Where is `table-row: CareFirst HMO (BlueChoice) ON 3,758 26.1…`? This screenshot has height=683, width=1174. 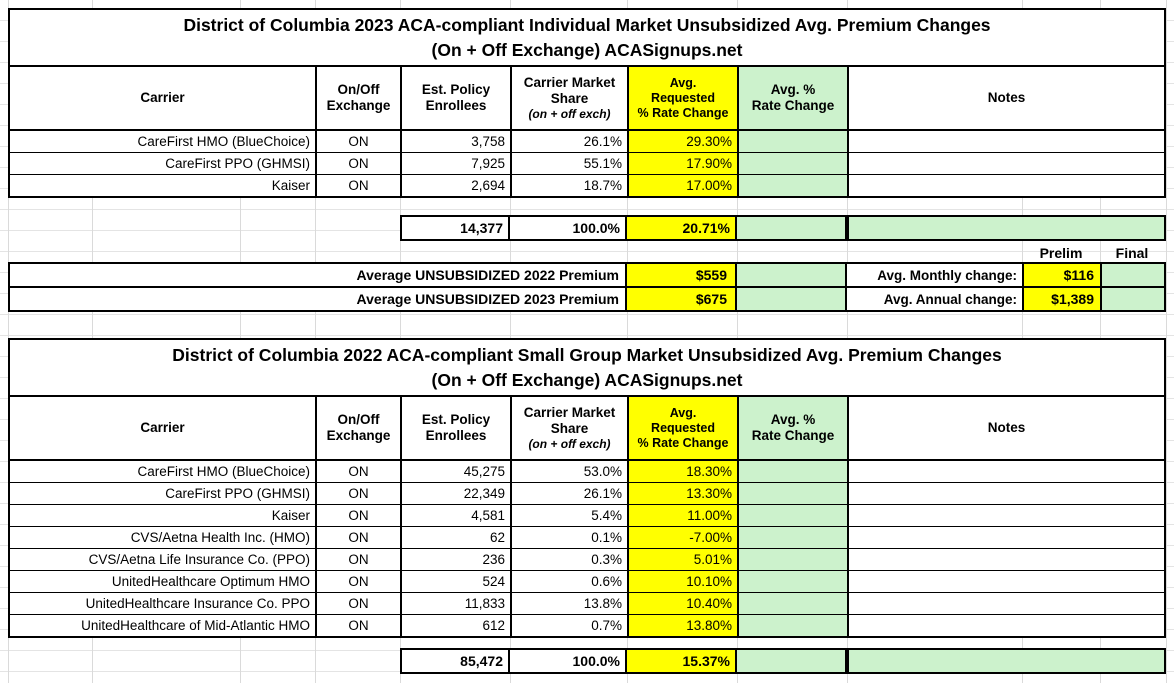 table-row: CareFirst HMO (BlueChoice) ON 3,758 26.1… is located at coordinates (587, 142).